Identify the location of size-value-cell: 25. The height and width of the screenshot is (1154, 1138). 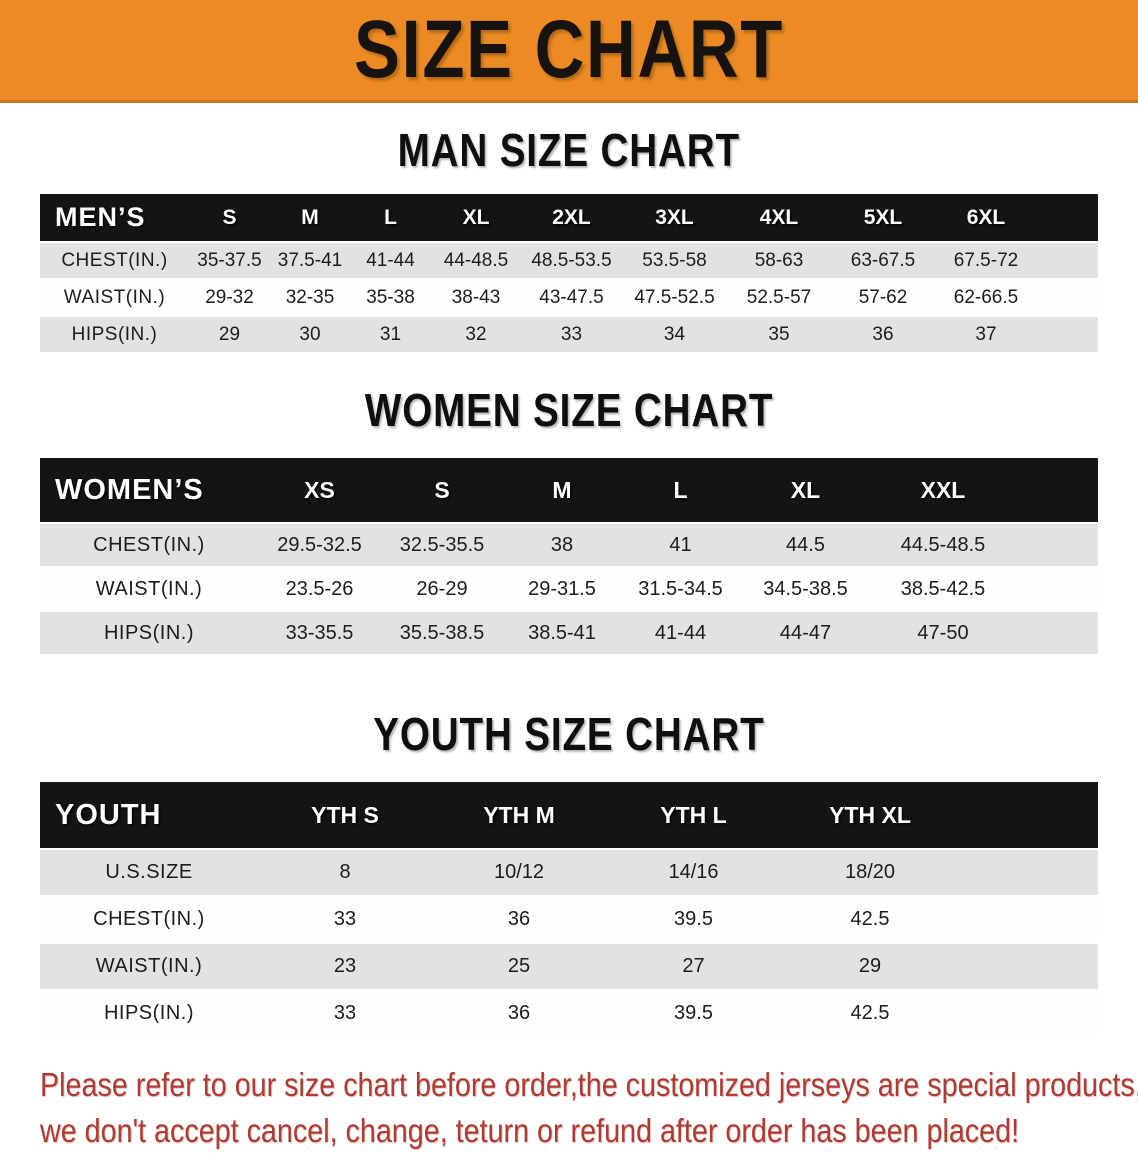
(519, 966).